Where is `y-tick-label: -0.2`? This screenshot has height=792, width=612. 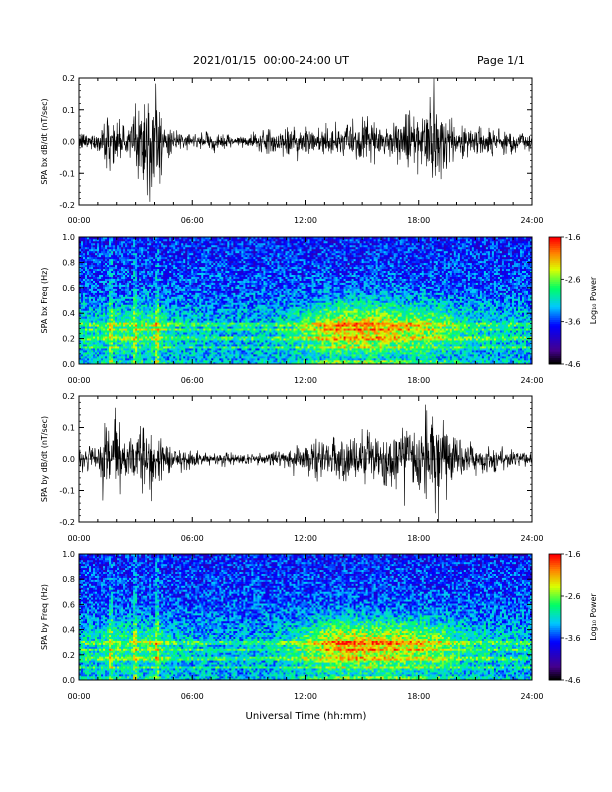 y-tick-label: -0.2 is located at coordinates (67, 205).